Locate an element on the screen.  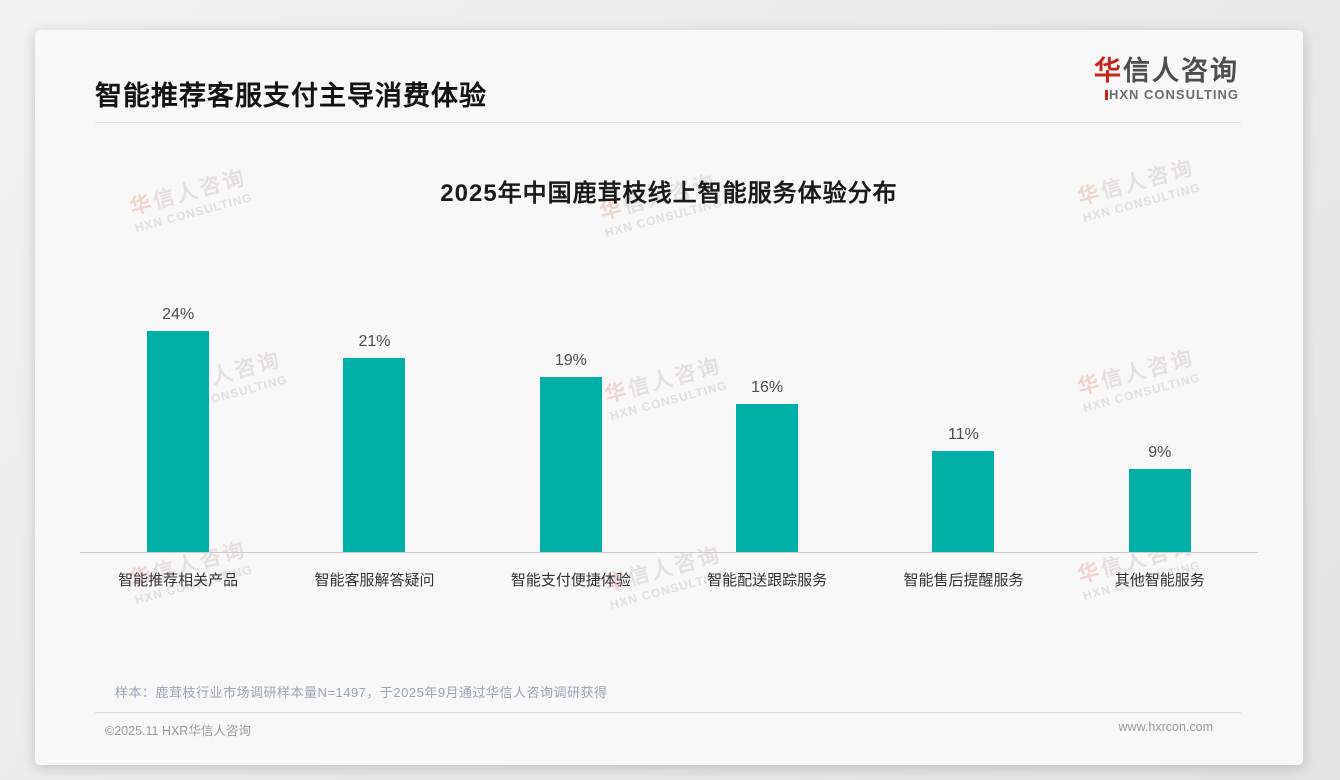
logo-cn-rest: 信人咨询 is located at coordinates (1181, 71).